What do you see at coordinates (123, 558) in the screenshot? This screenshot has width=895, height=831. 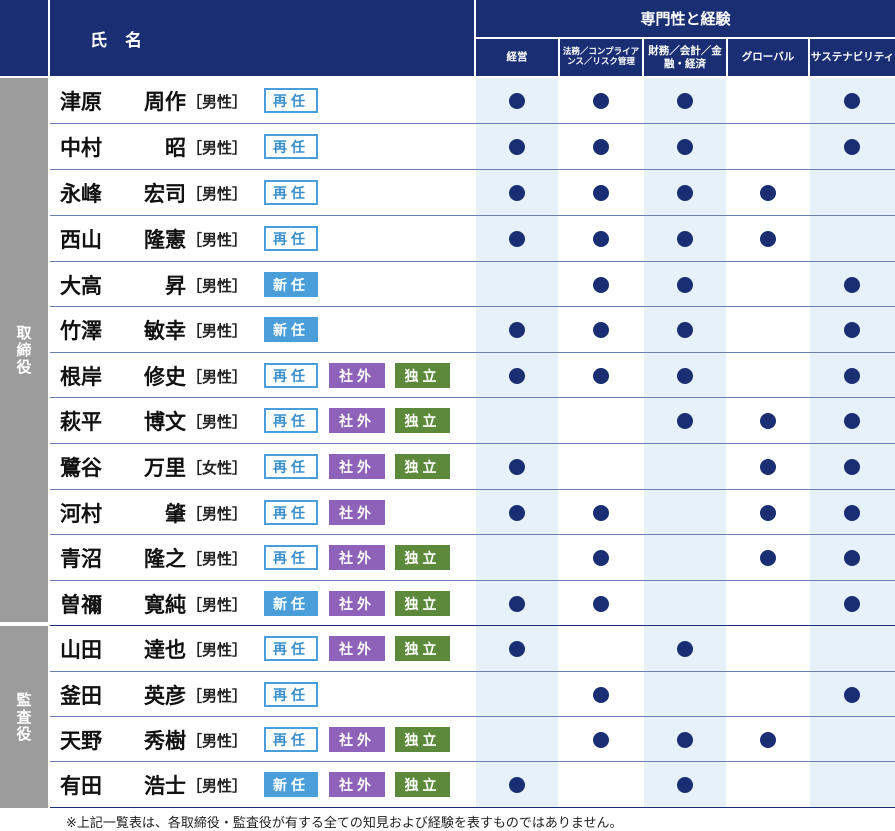 I see `member-name: 青沼 隆之` at bounding box center [123, 558].